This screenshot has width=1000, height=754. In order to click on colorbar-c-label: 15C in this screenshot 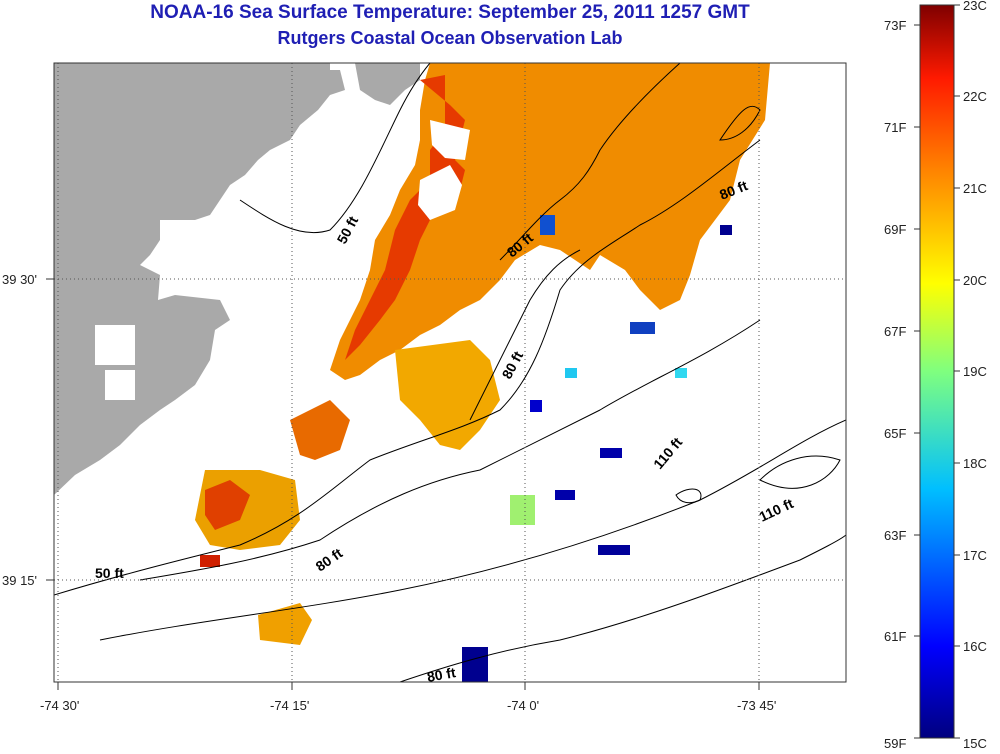, I will do `click(975, 743)`.